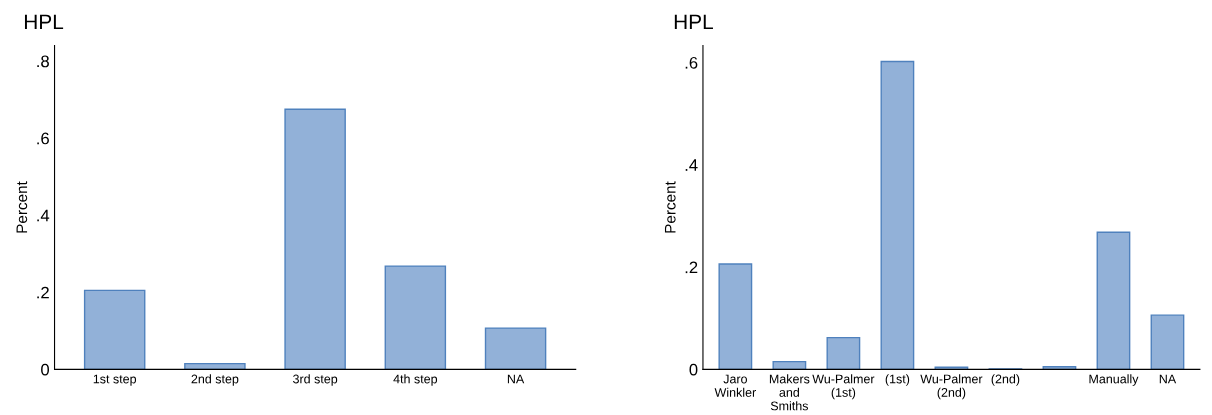 Image resolution: width=1212 pixels, height=415 pixels. Describe the element at coordinates (1005, 380) in the screenshot. I see `x-tick-label: (2nd)` at that location.